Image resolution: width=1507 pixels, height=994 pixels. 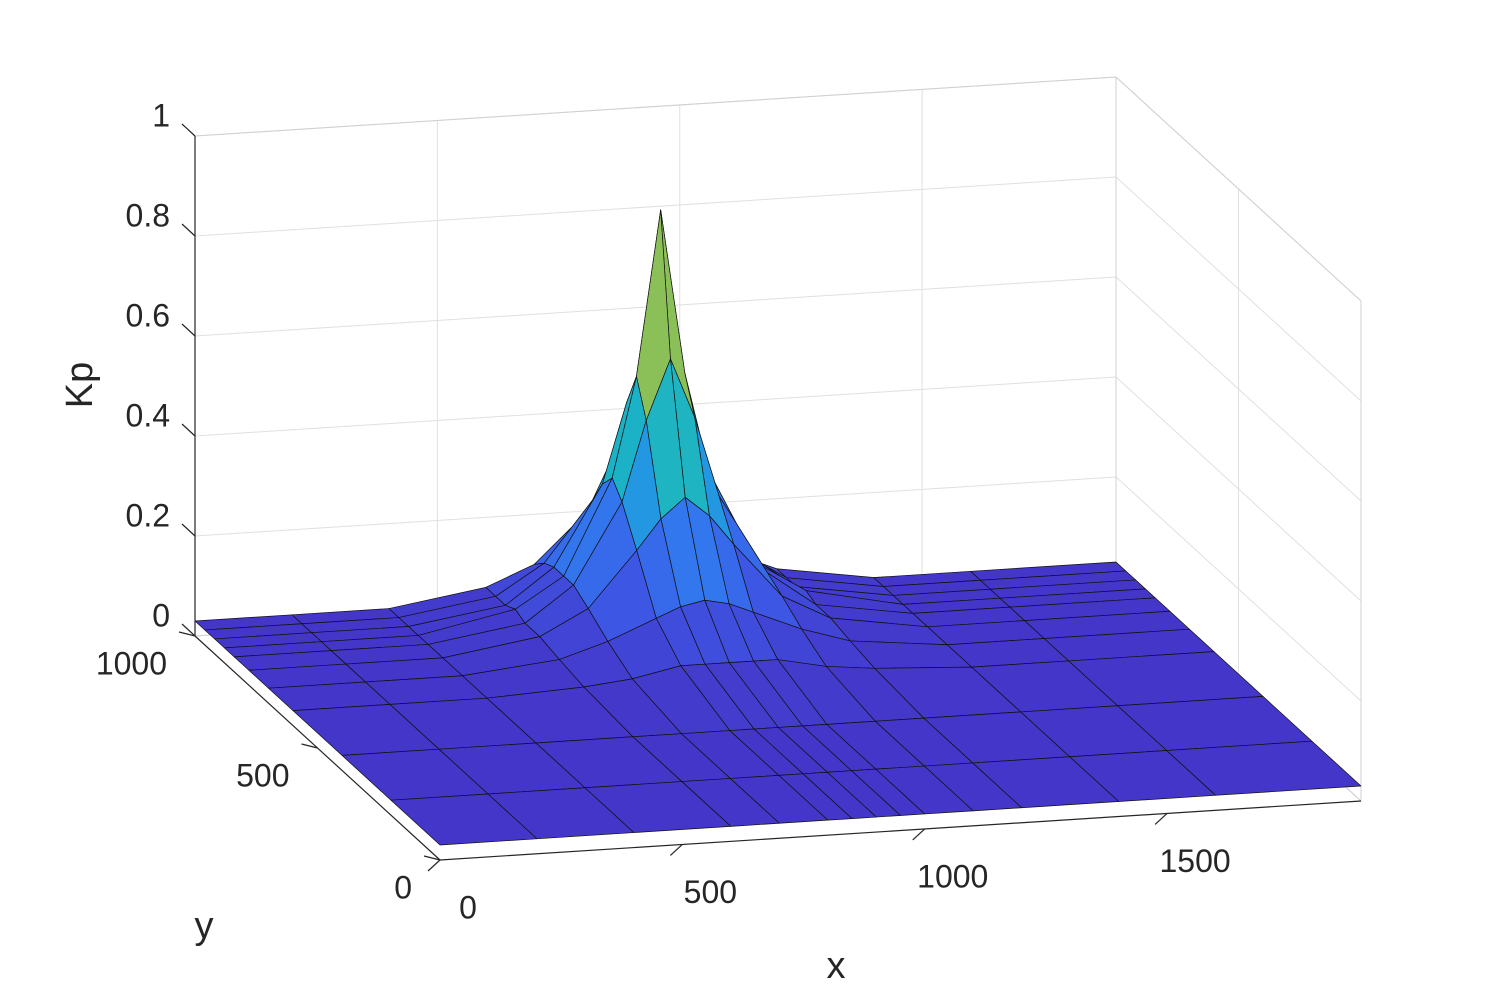 I want to click on z-axis-label: Kp, so click(x=80, y=385).